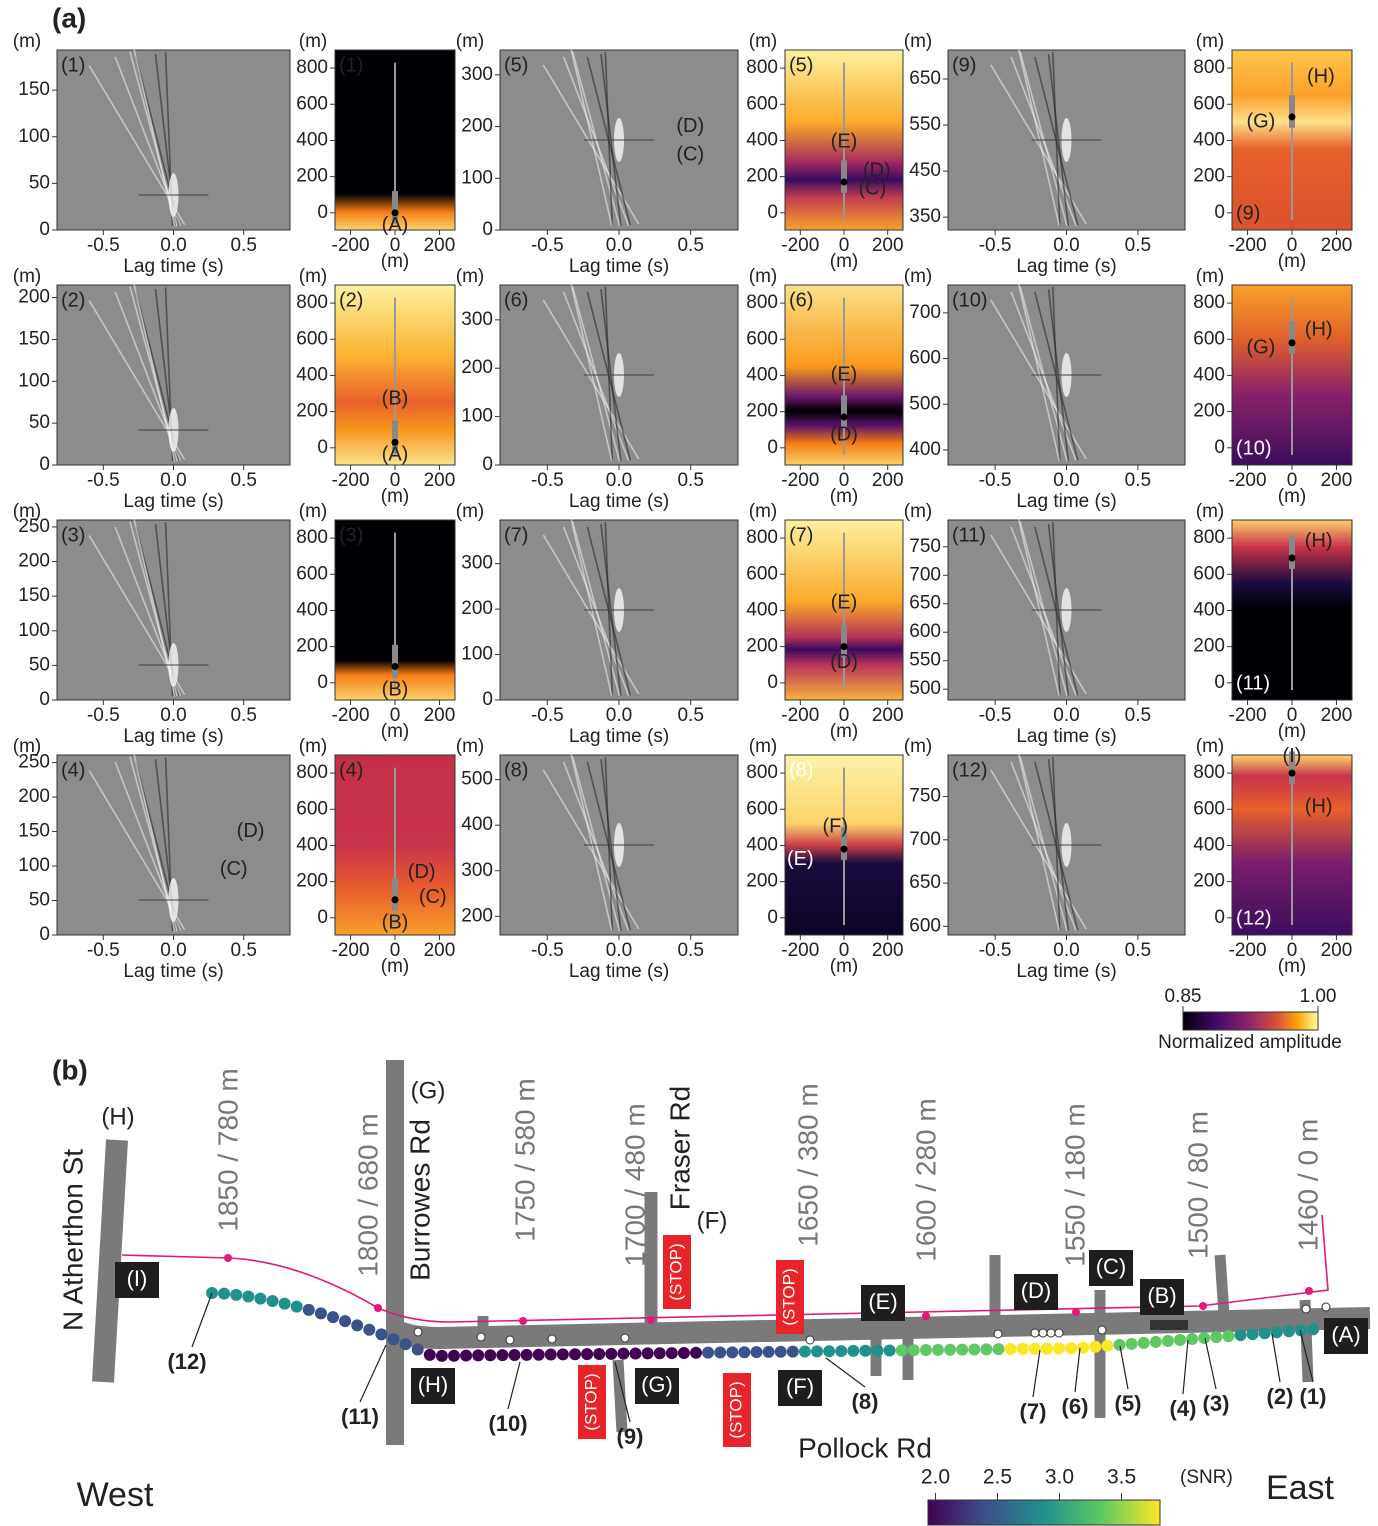 This screenshot has width=1378, height=1526. Describe the element at coordinates (73, 65) in the screenshot. I see `panel-id: (1)` at that location.